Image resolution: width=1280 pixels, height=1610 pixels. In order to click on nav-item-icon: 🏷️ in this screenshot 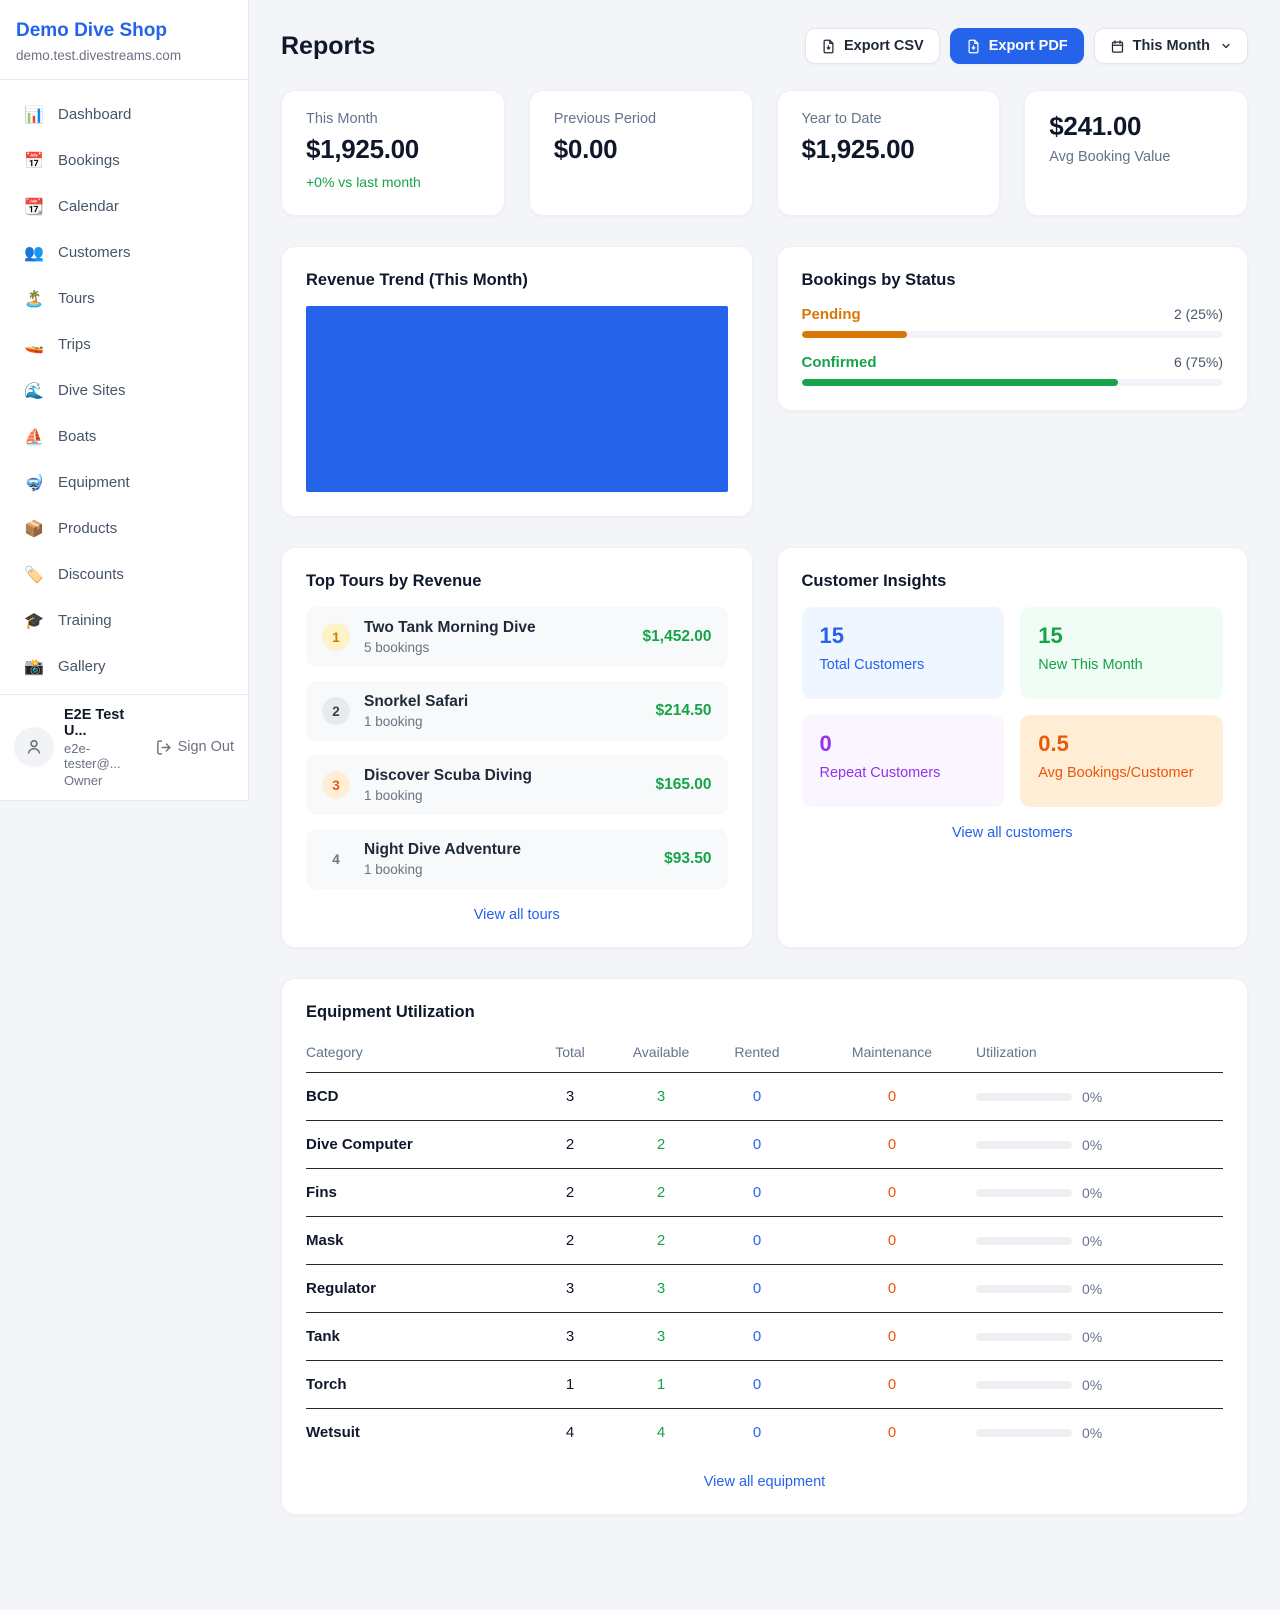, I will do `click(34, 575)`.